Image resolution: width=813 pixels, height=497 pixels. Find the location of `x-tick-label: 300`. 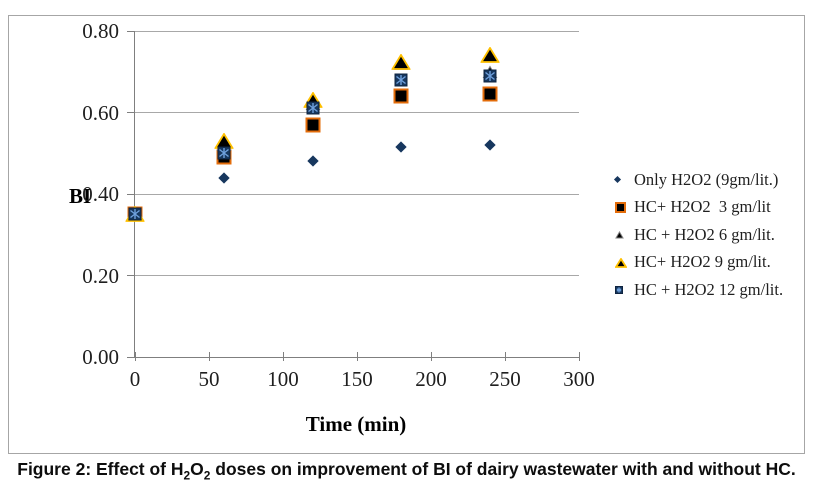

x-tick-label: 300 is located at coordinates (579, 379).